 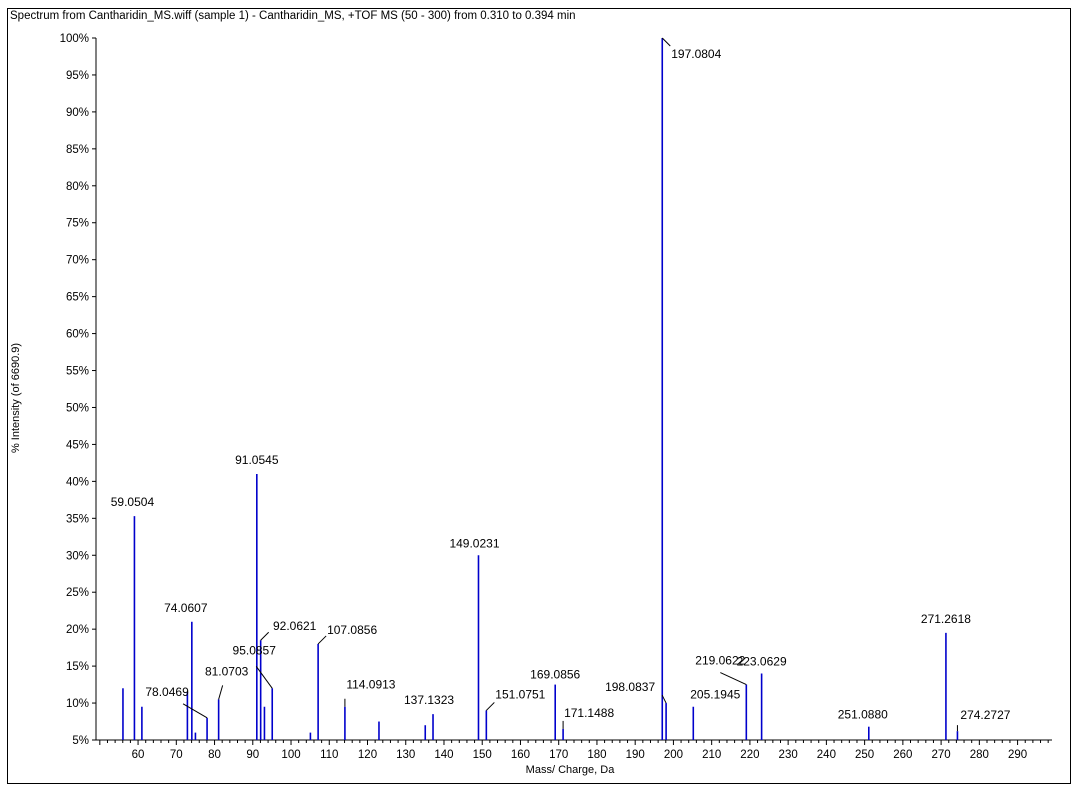 I want to click on peak-label: 92.0621, so click(x=295, y=626).